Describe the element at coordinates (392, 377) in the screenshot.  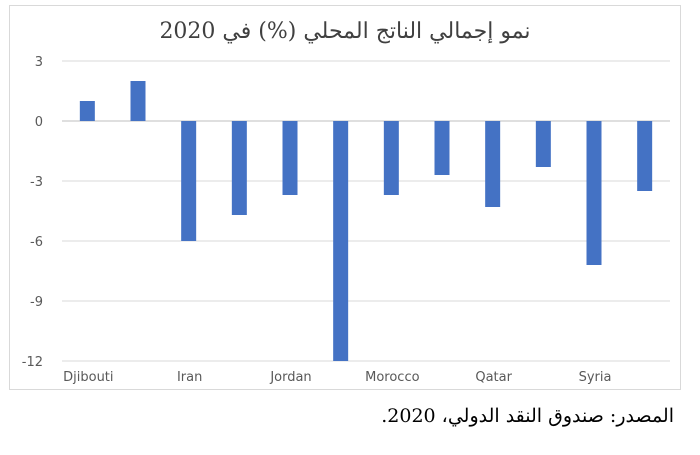
I see `x-tick-label: Morocco` at that location.